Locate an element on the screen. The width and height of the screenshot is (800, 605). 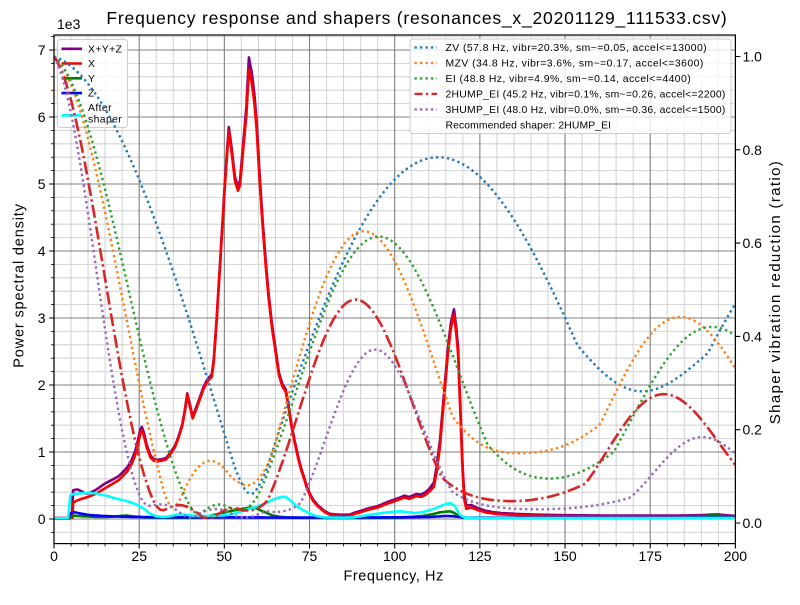
svg-text: 50 is located at coordinates (225, 556).